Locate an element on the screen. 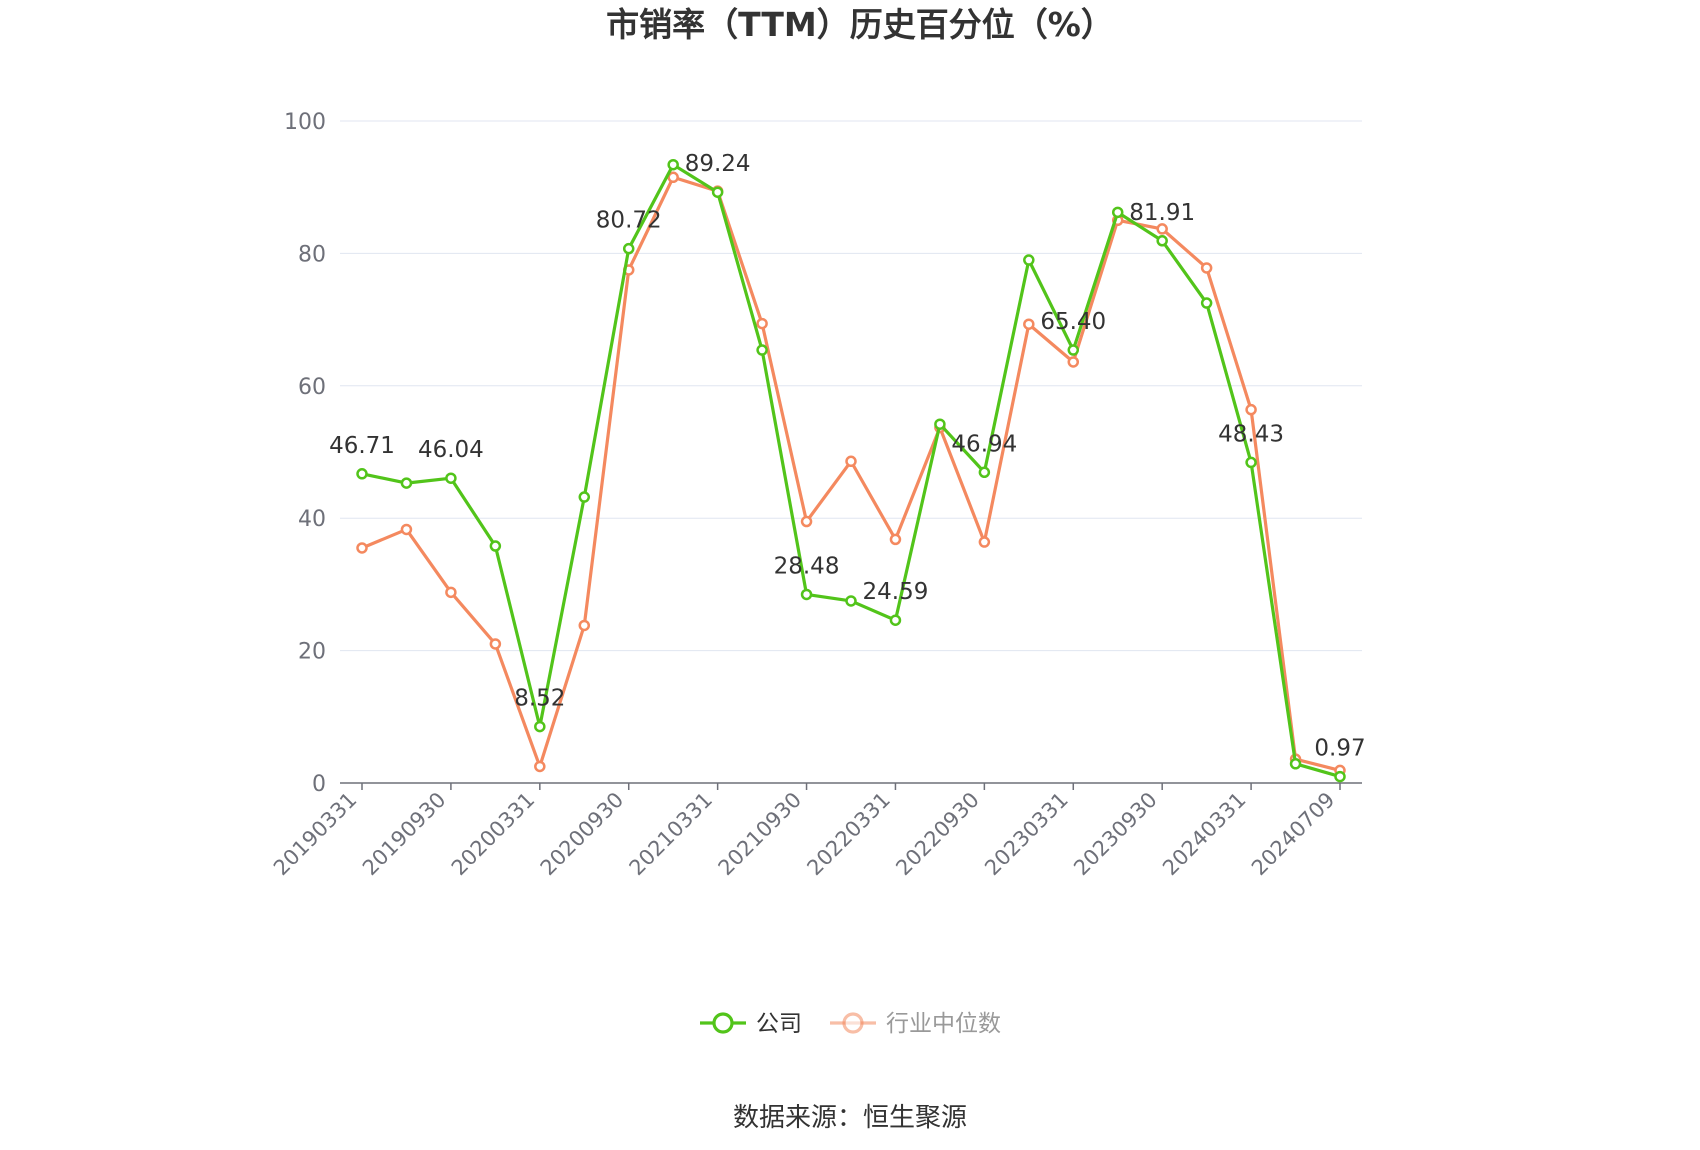 The image size is (1700, 1150). data-label: 48.43 is located at coordinates (1251, 434).